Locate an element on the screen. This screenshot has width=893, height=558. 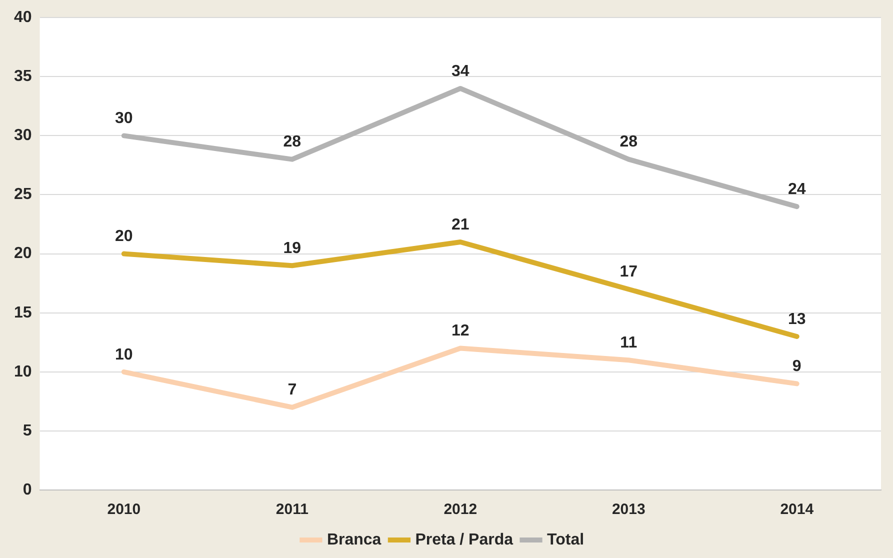
x-tick-label: 2014 is located at coordinates (797, 509).